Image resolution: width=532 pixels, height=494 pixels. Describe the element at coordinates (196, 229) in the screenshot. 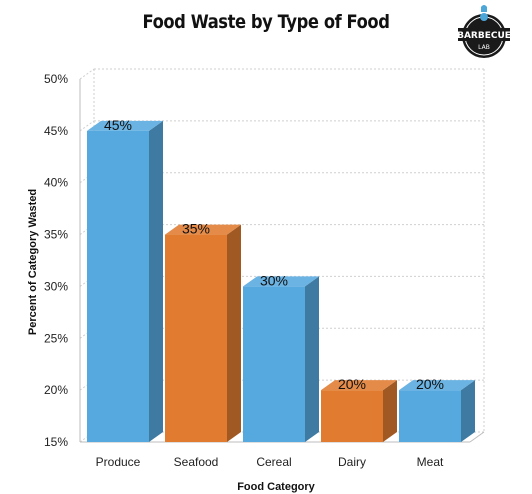

I see `data-label: 35%` at that location.